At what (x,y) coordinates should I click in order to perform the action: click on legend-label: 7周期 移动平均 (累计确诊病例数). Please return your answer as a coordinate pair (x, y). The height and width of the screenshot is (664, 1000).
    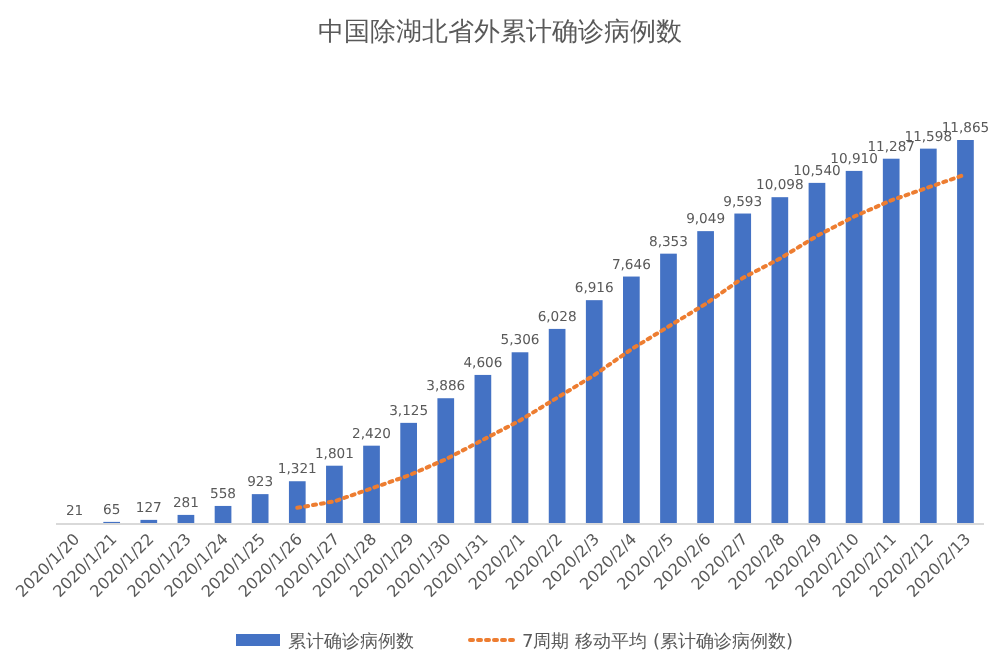
    Looking at the image, I should click on (657, 642).